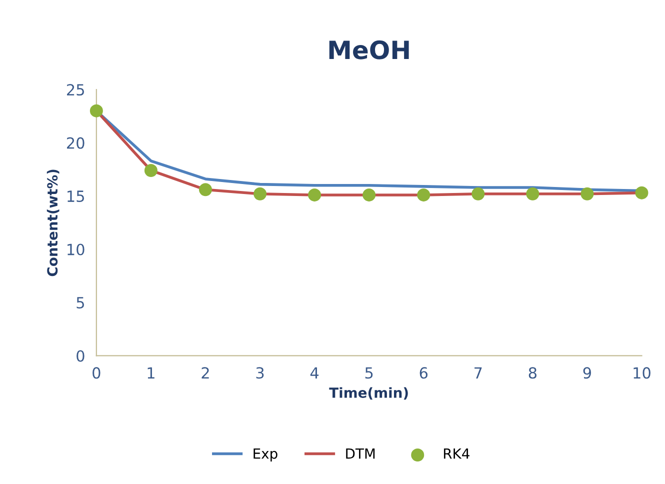  Describe the element at coordinates (266, 455) in the screenshot. I see `legend-label: Exp` at that location.